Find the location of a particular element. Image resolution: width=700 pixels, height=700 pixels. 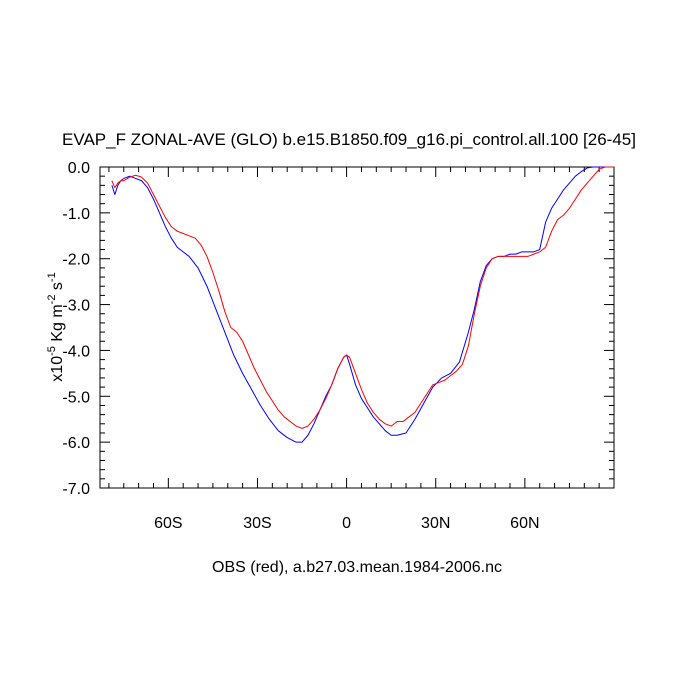

y-tick-label: -2.0 is located at coordinates (76, 260).